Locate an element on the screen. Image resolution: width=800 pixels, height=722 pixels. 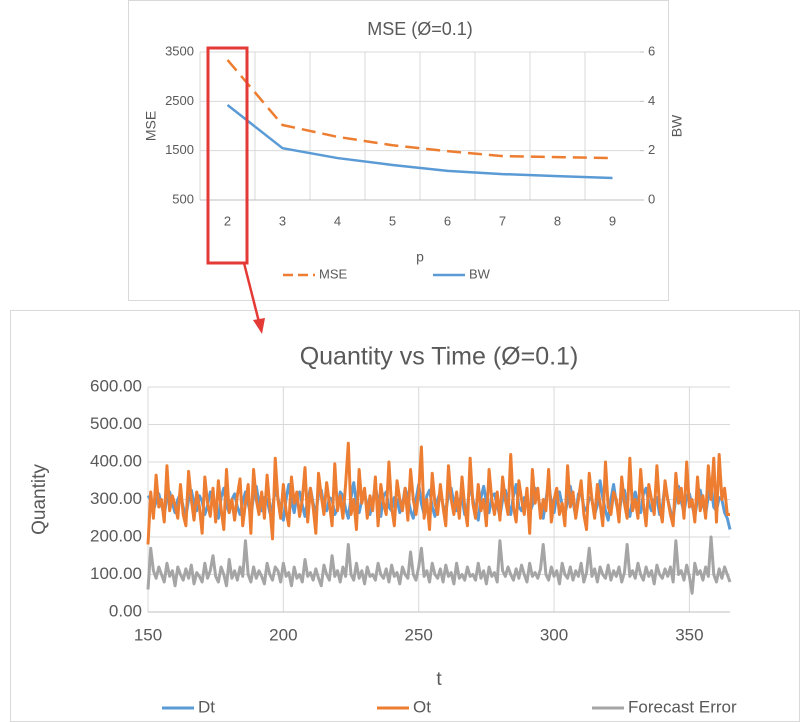
legend-label: Forecast Error is located at coordinates (682, 706).